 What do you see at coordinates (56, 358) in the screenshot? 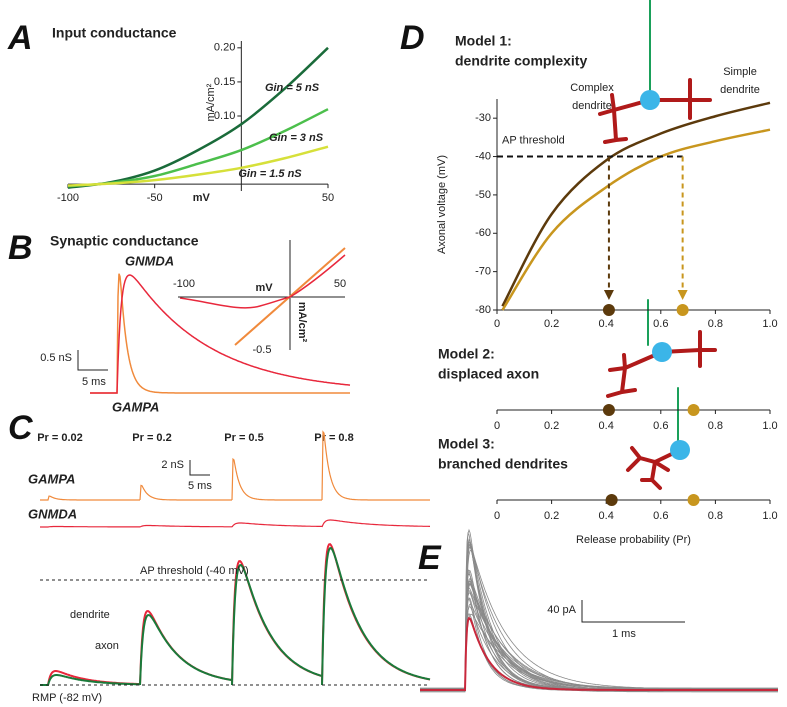
I see `scale-label: 0.5 nS` at bounding box center [56, 358].